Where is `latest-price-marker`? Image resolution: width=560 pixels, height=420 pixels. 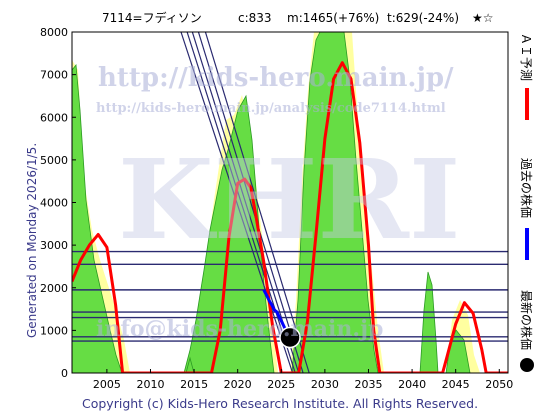 latest-price-marker is located at coordinates (290, 337).